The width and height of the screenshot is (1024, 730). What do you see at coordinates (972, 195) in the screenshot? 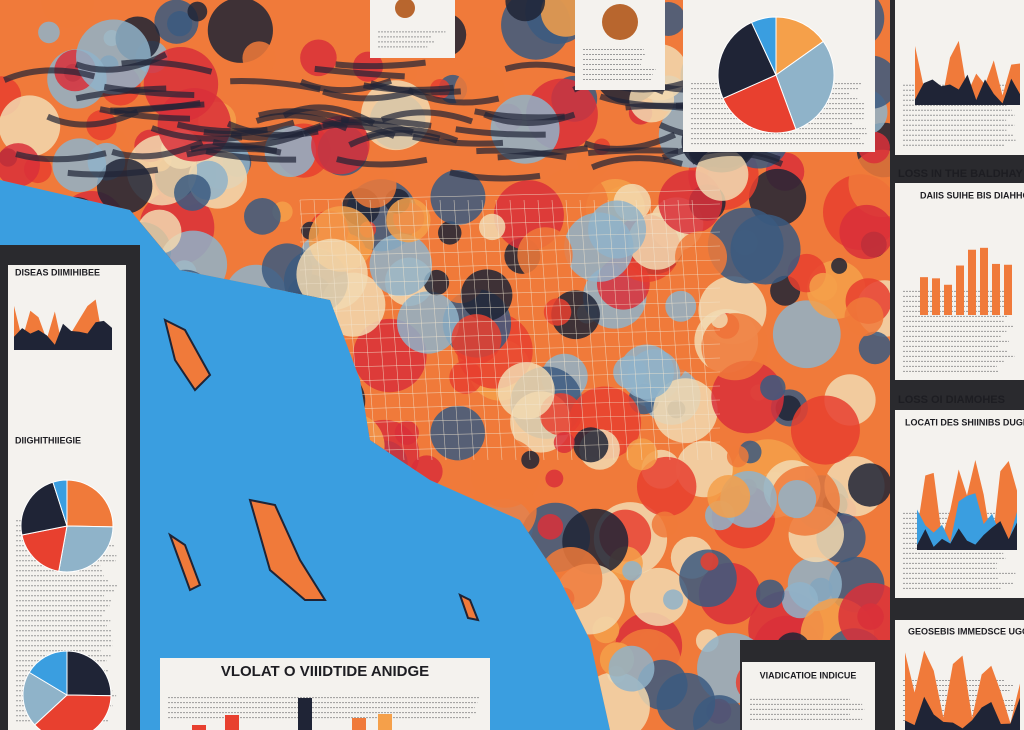
I see `panel-subtitle: DAIIS SUIHE BIS DIAHHOS` at bounding box center [972, 195].